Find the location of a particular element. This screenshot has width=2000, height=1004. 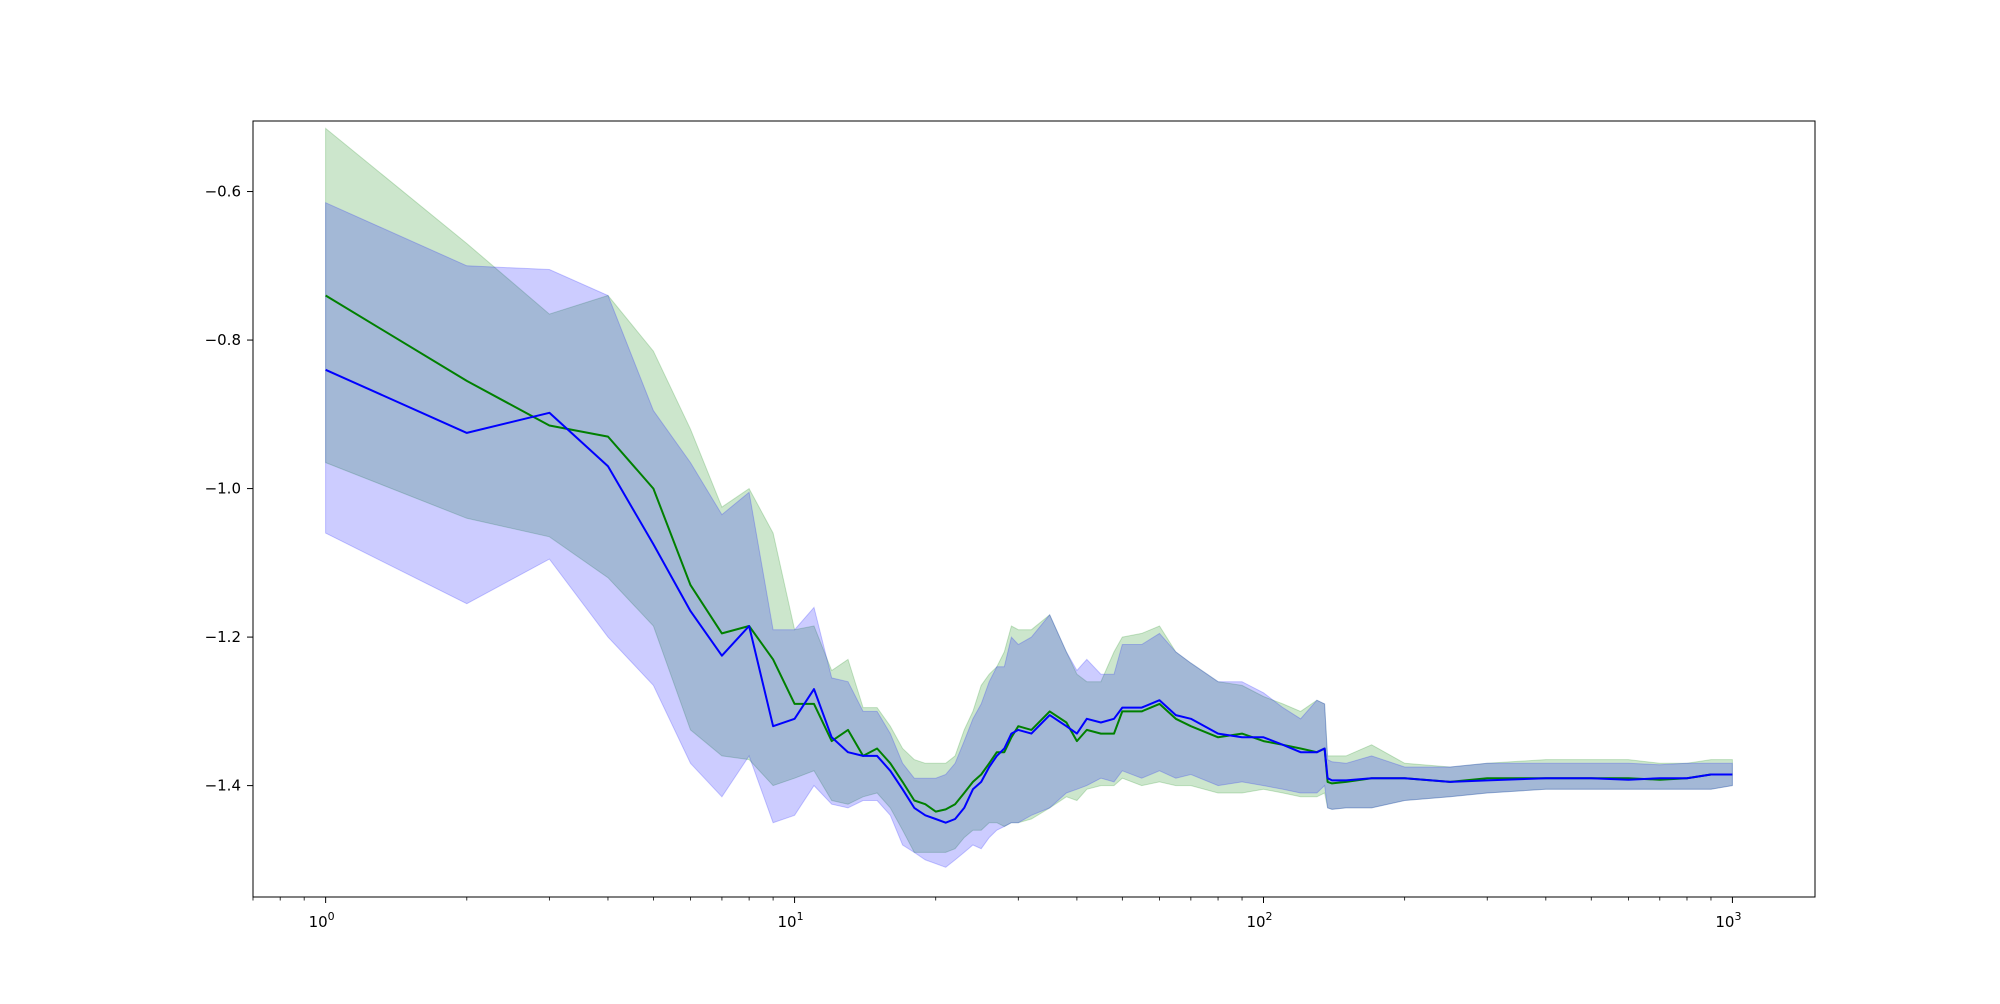

x-tick-label: 10² is located at coordinates (1259, 920).